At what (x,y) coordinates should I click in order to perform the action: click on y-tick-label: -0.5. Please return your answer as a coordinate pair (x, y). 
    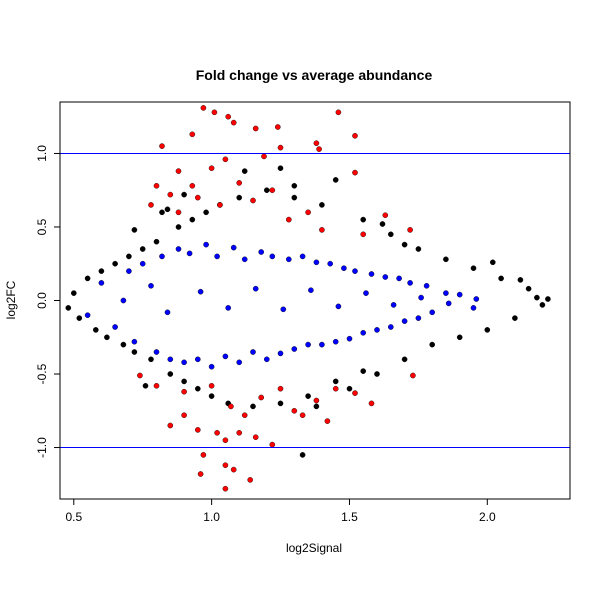
    Looking at the image, I should click on (42, 373).